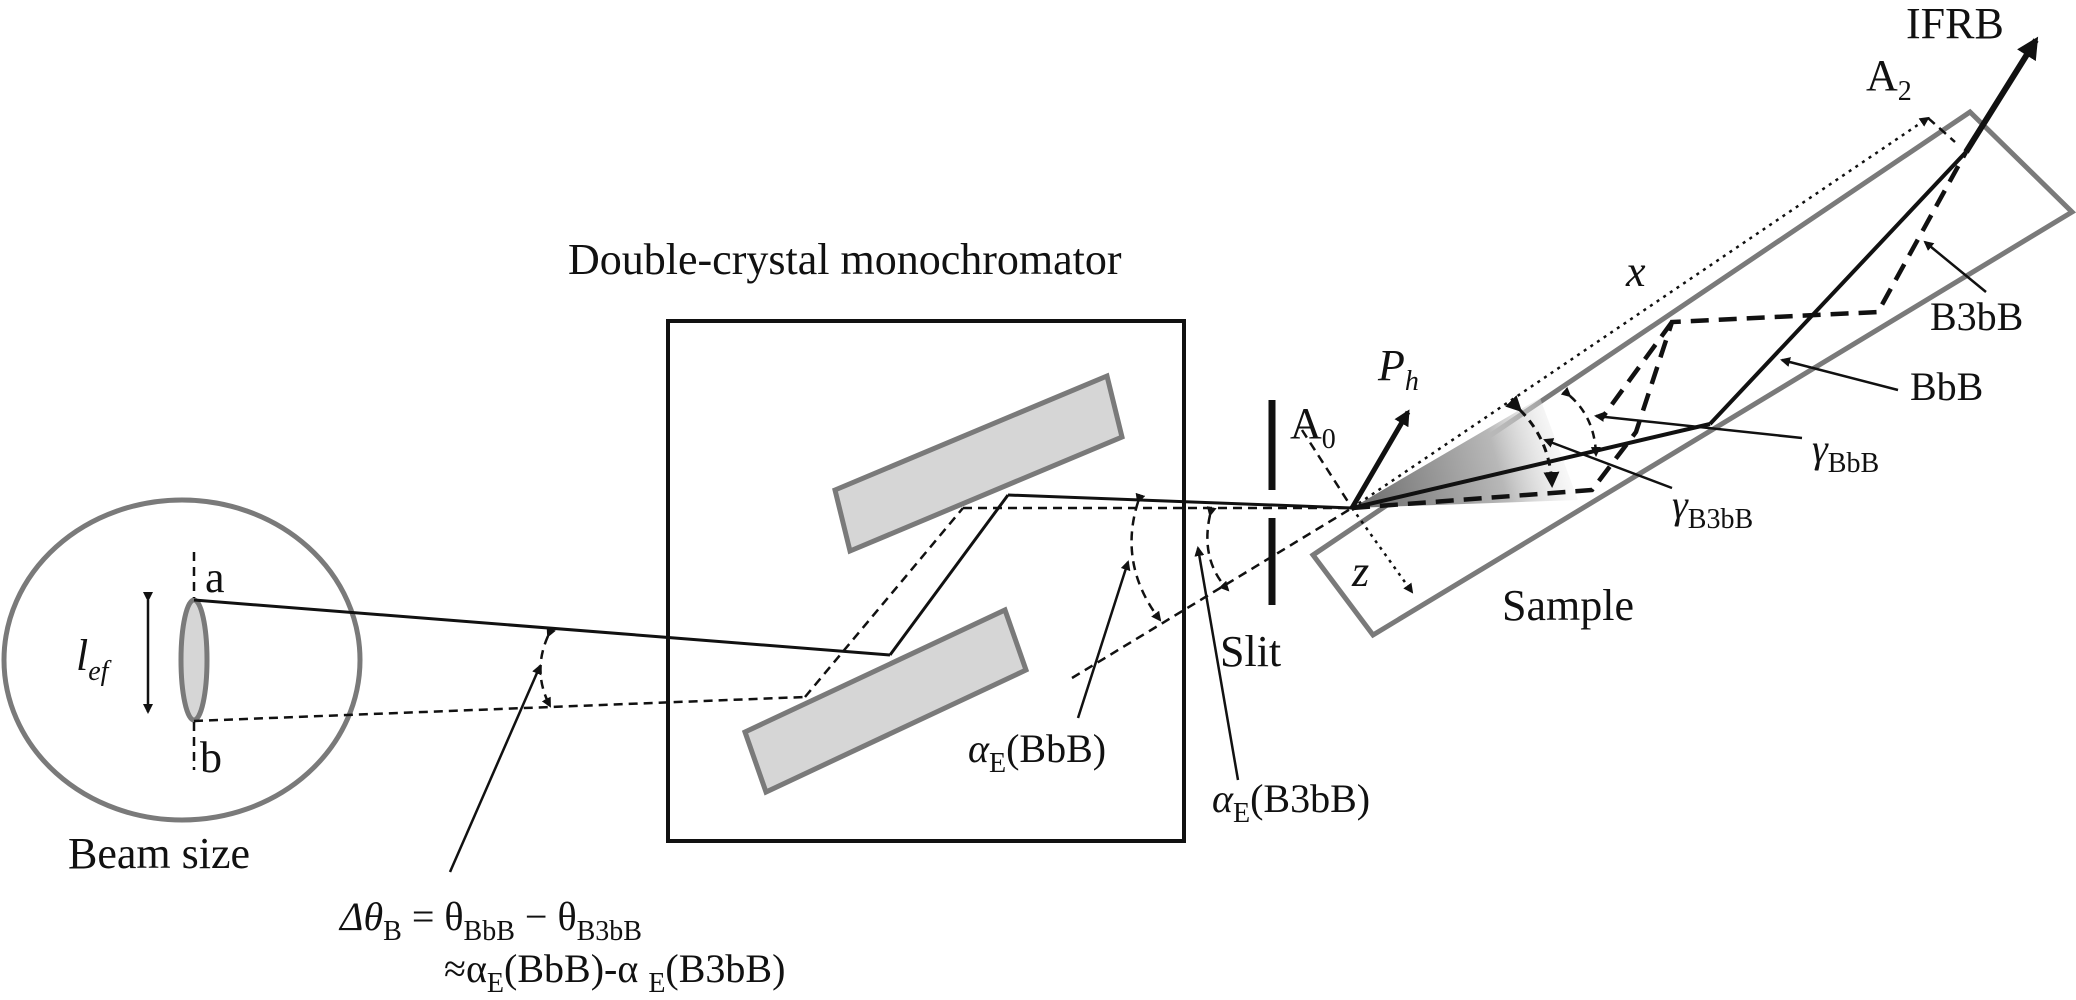 The width and height of the screenshot is (2076, 1000). I want to click on alpha-b3bb-label: αE(B3bB), so click(1291, 802).